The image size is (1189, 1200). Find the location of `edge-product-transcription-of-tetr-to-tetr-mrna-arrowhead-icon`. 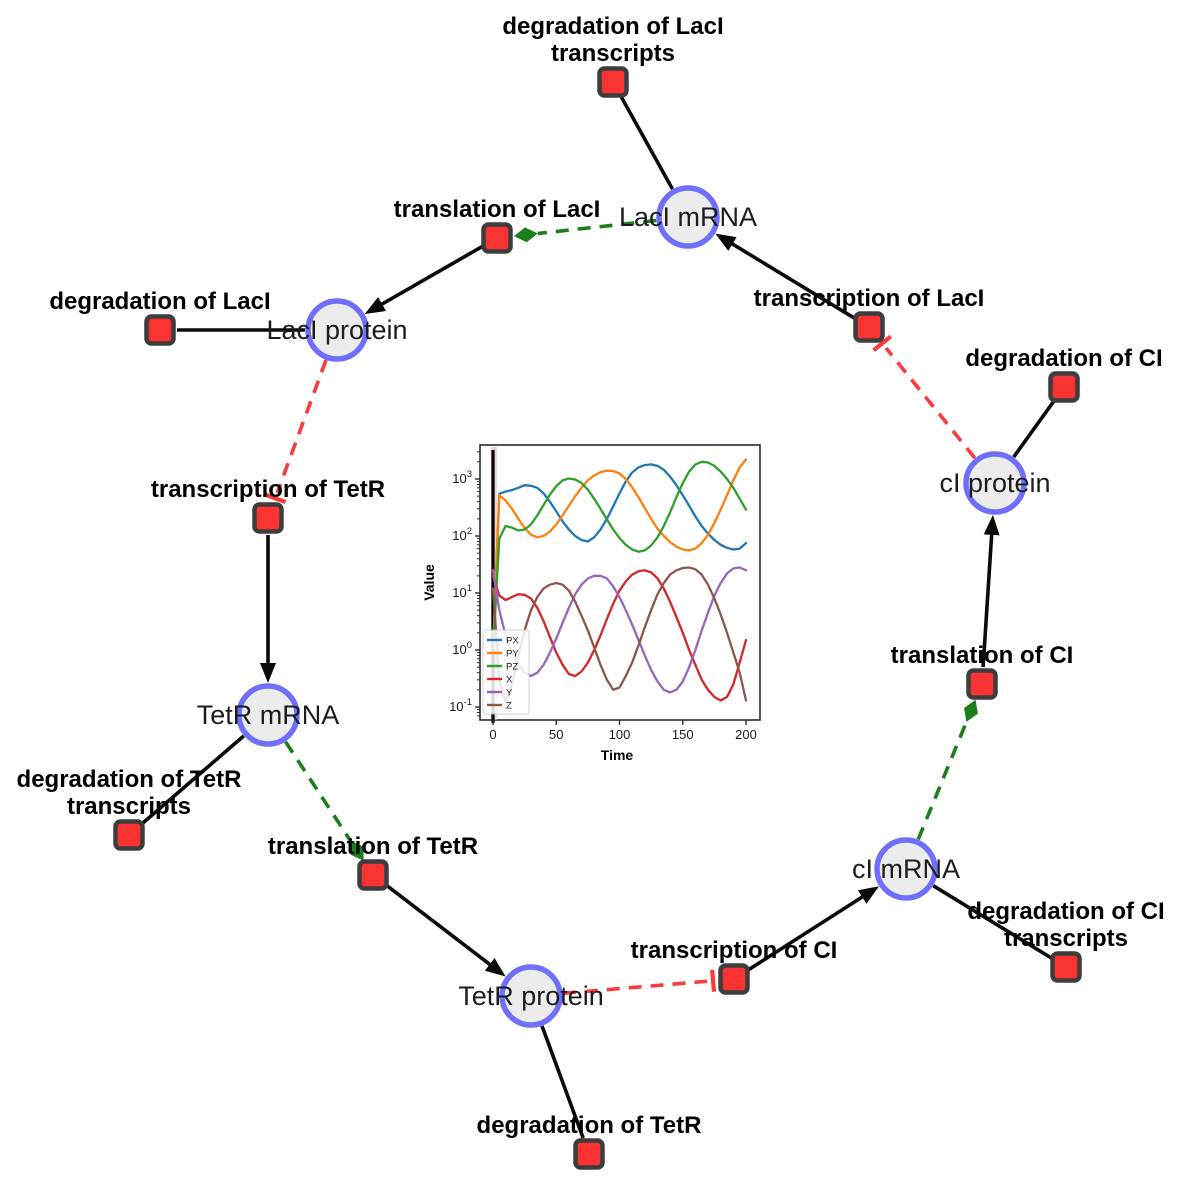

edge-product-transcription-of-tetr-to-tetr-mrna-arrowhead-icon is located at coordinates (268, 673).